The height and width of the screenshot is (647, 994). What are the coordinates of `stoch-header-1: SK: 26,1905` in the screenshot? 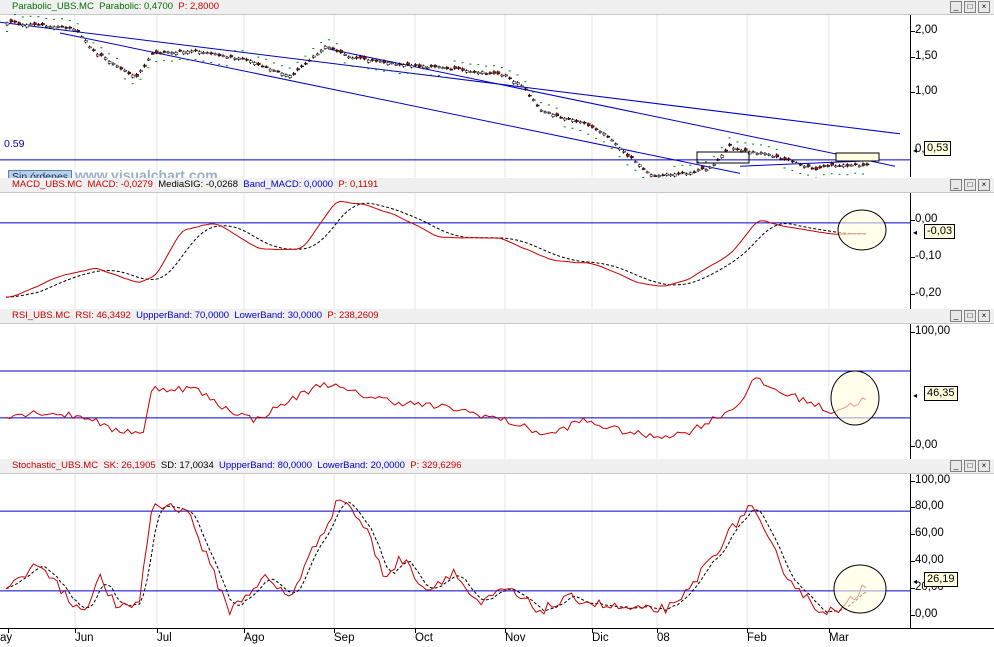 It's located at (129, 465).